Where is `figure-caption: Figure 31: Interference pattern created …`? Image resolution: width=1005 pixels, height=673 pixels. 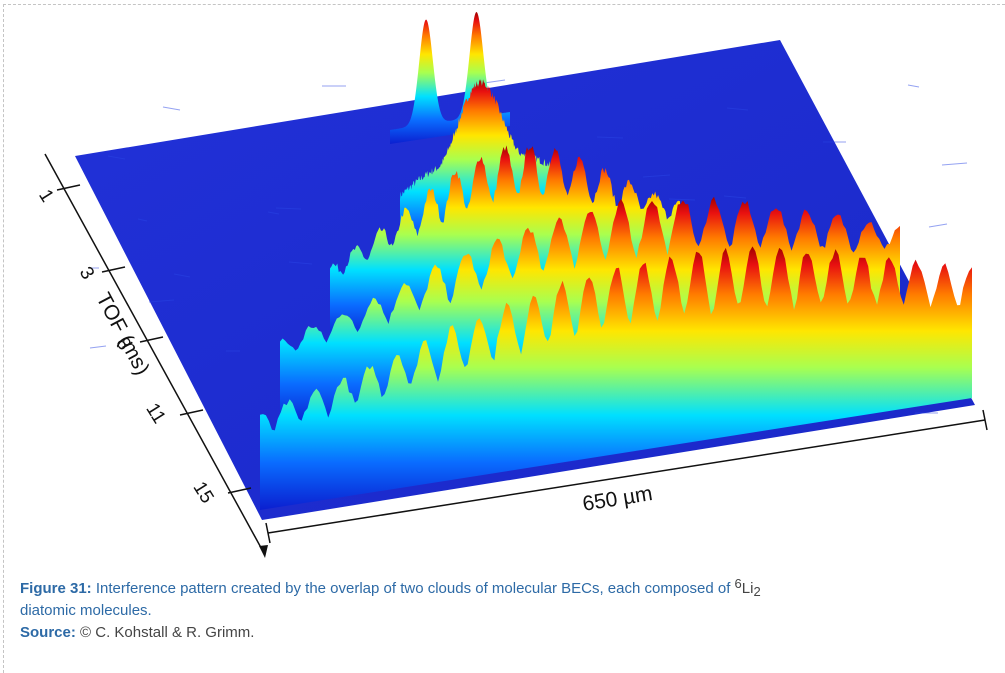
figure-caption: Figure 31: Interference pattern created … is located at coordinates (507, 610).